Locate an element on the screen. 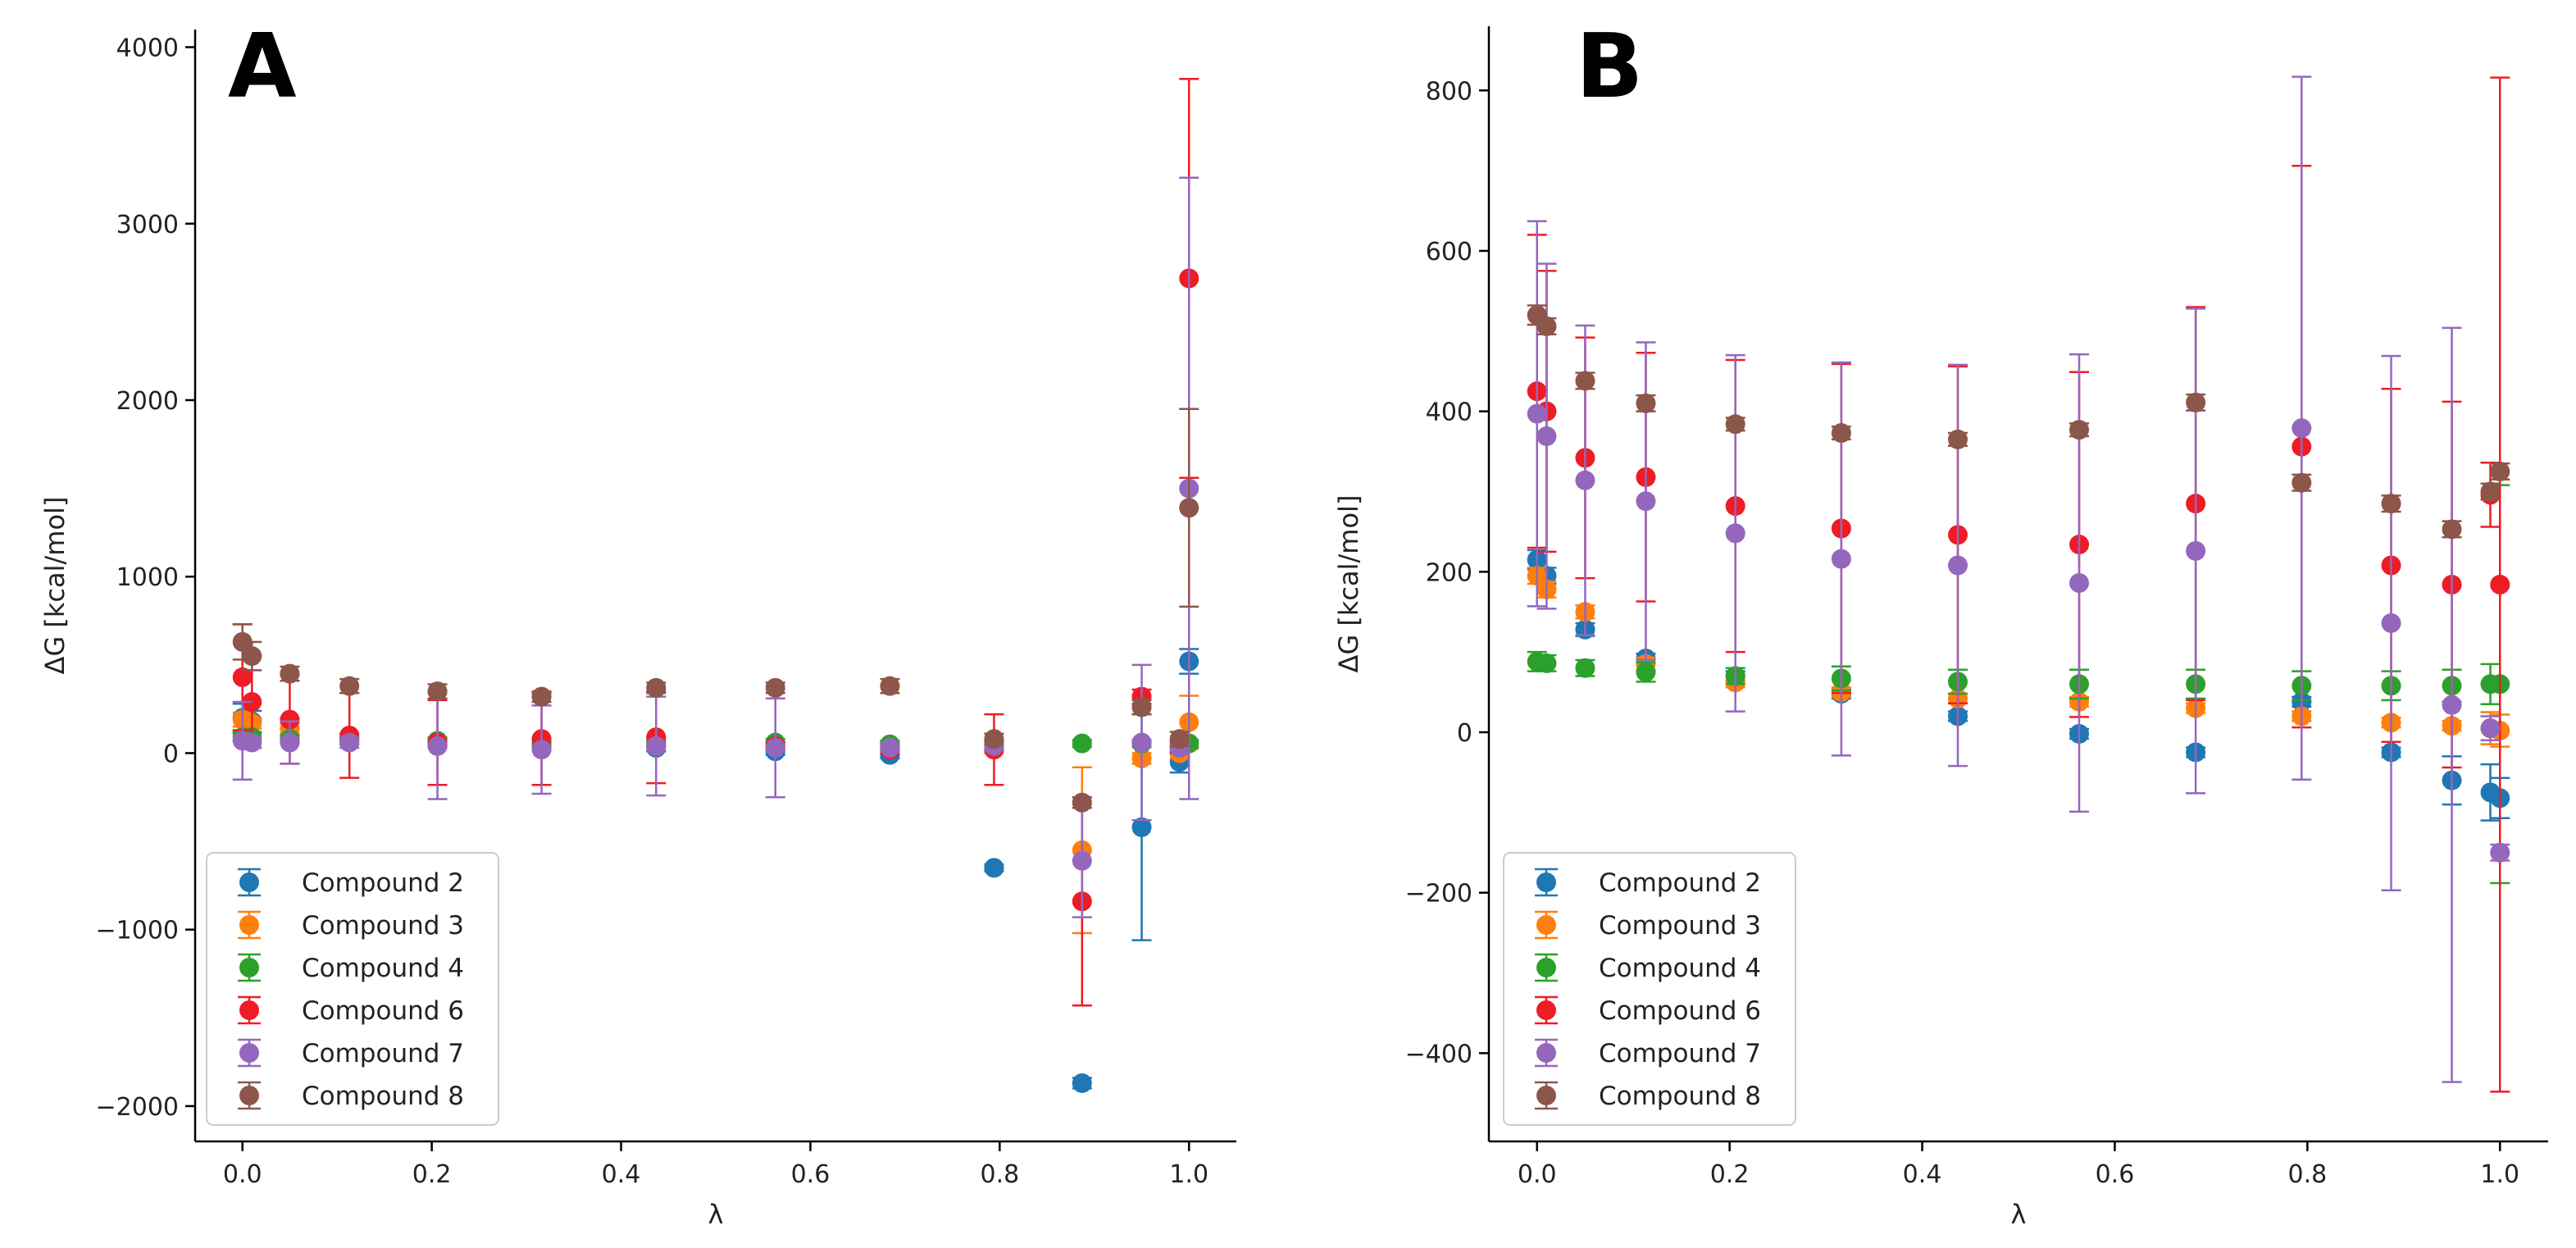 This screenshot has height=1248, width=2576. panel-b-x-tick-label: 0.0 is located at coordinates (1537, 1175).